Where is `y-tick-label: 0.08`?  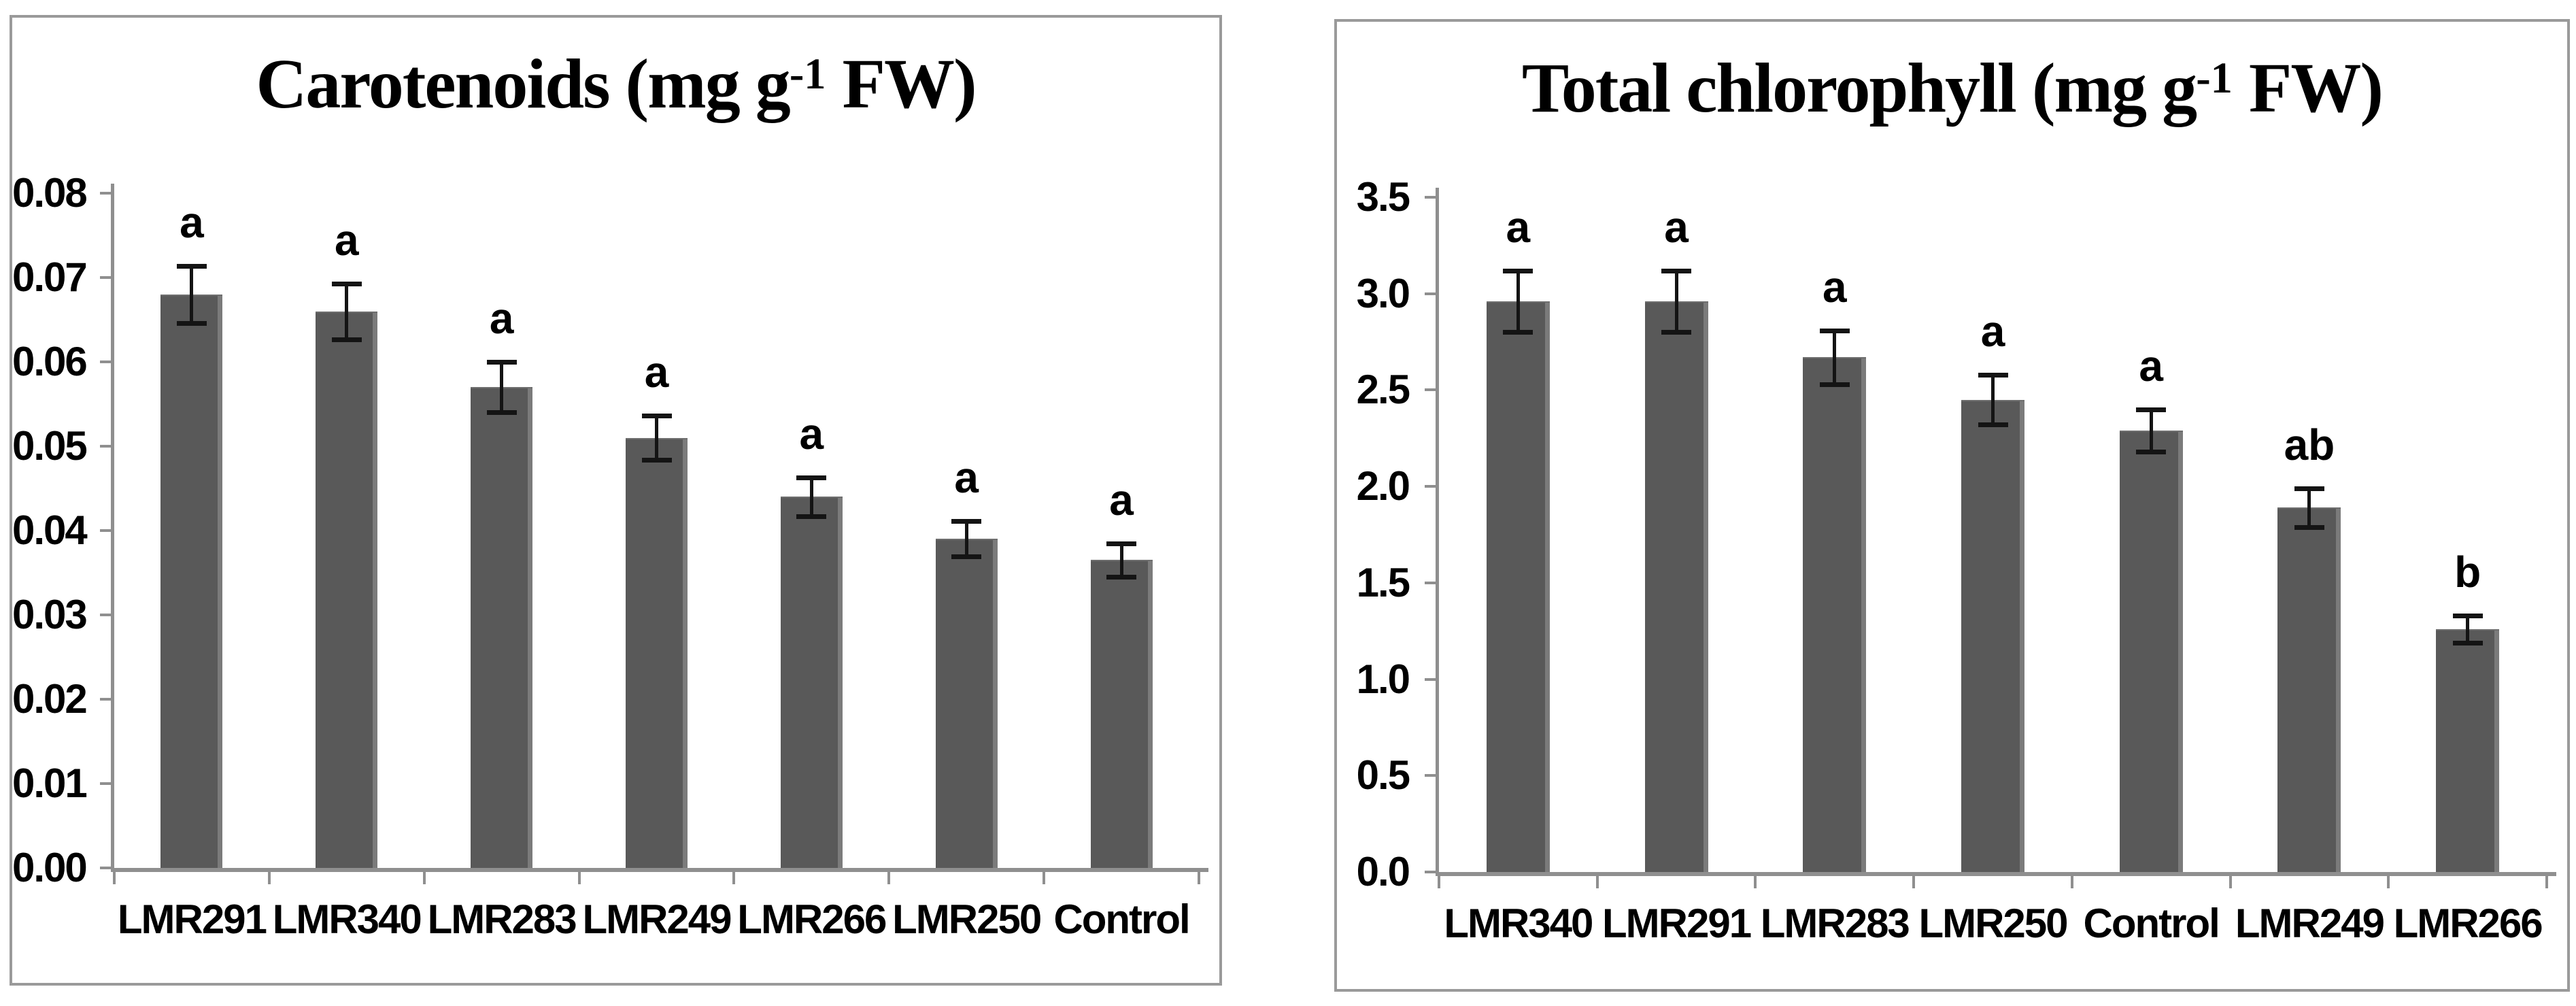
y-tick-label: 0.08 is located at coordinates (50, 193).